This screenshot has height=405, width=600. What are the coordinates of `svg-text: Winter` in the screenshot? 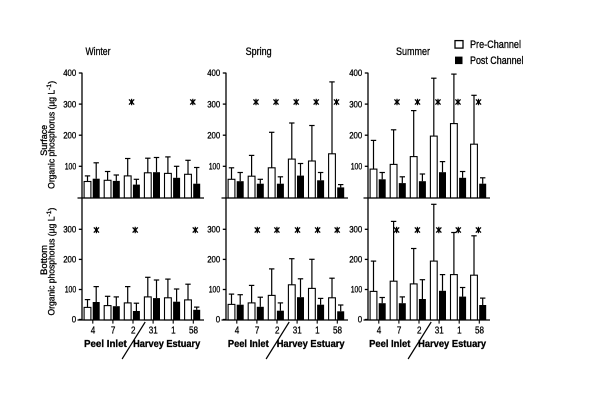 It's located at (98, 52).